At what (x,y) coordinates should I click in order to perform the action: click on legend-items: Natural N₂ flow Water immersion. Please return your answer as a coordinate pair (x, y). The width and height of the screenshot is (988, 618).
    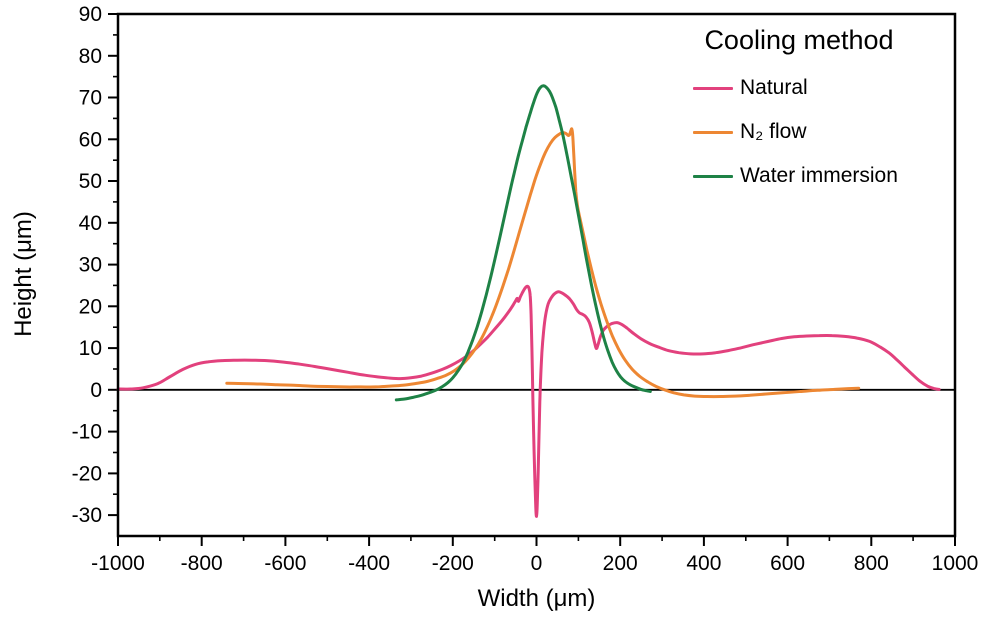
    Looking at the image, I should click on (799, 132).